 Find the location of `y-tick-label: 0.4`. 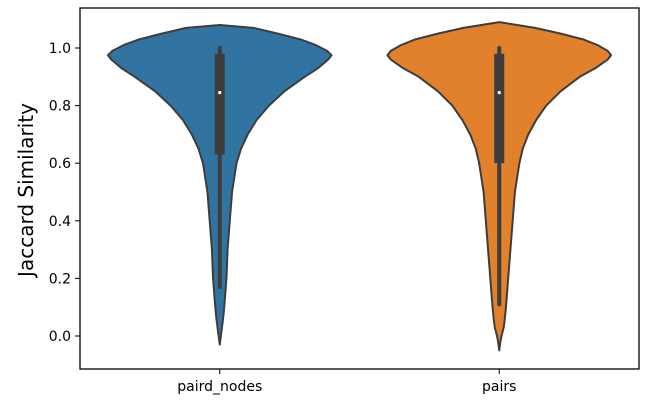

y-tick-label: 0.4 is located at coordinates (60, 222).